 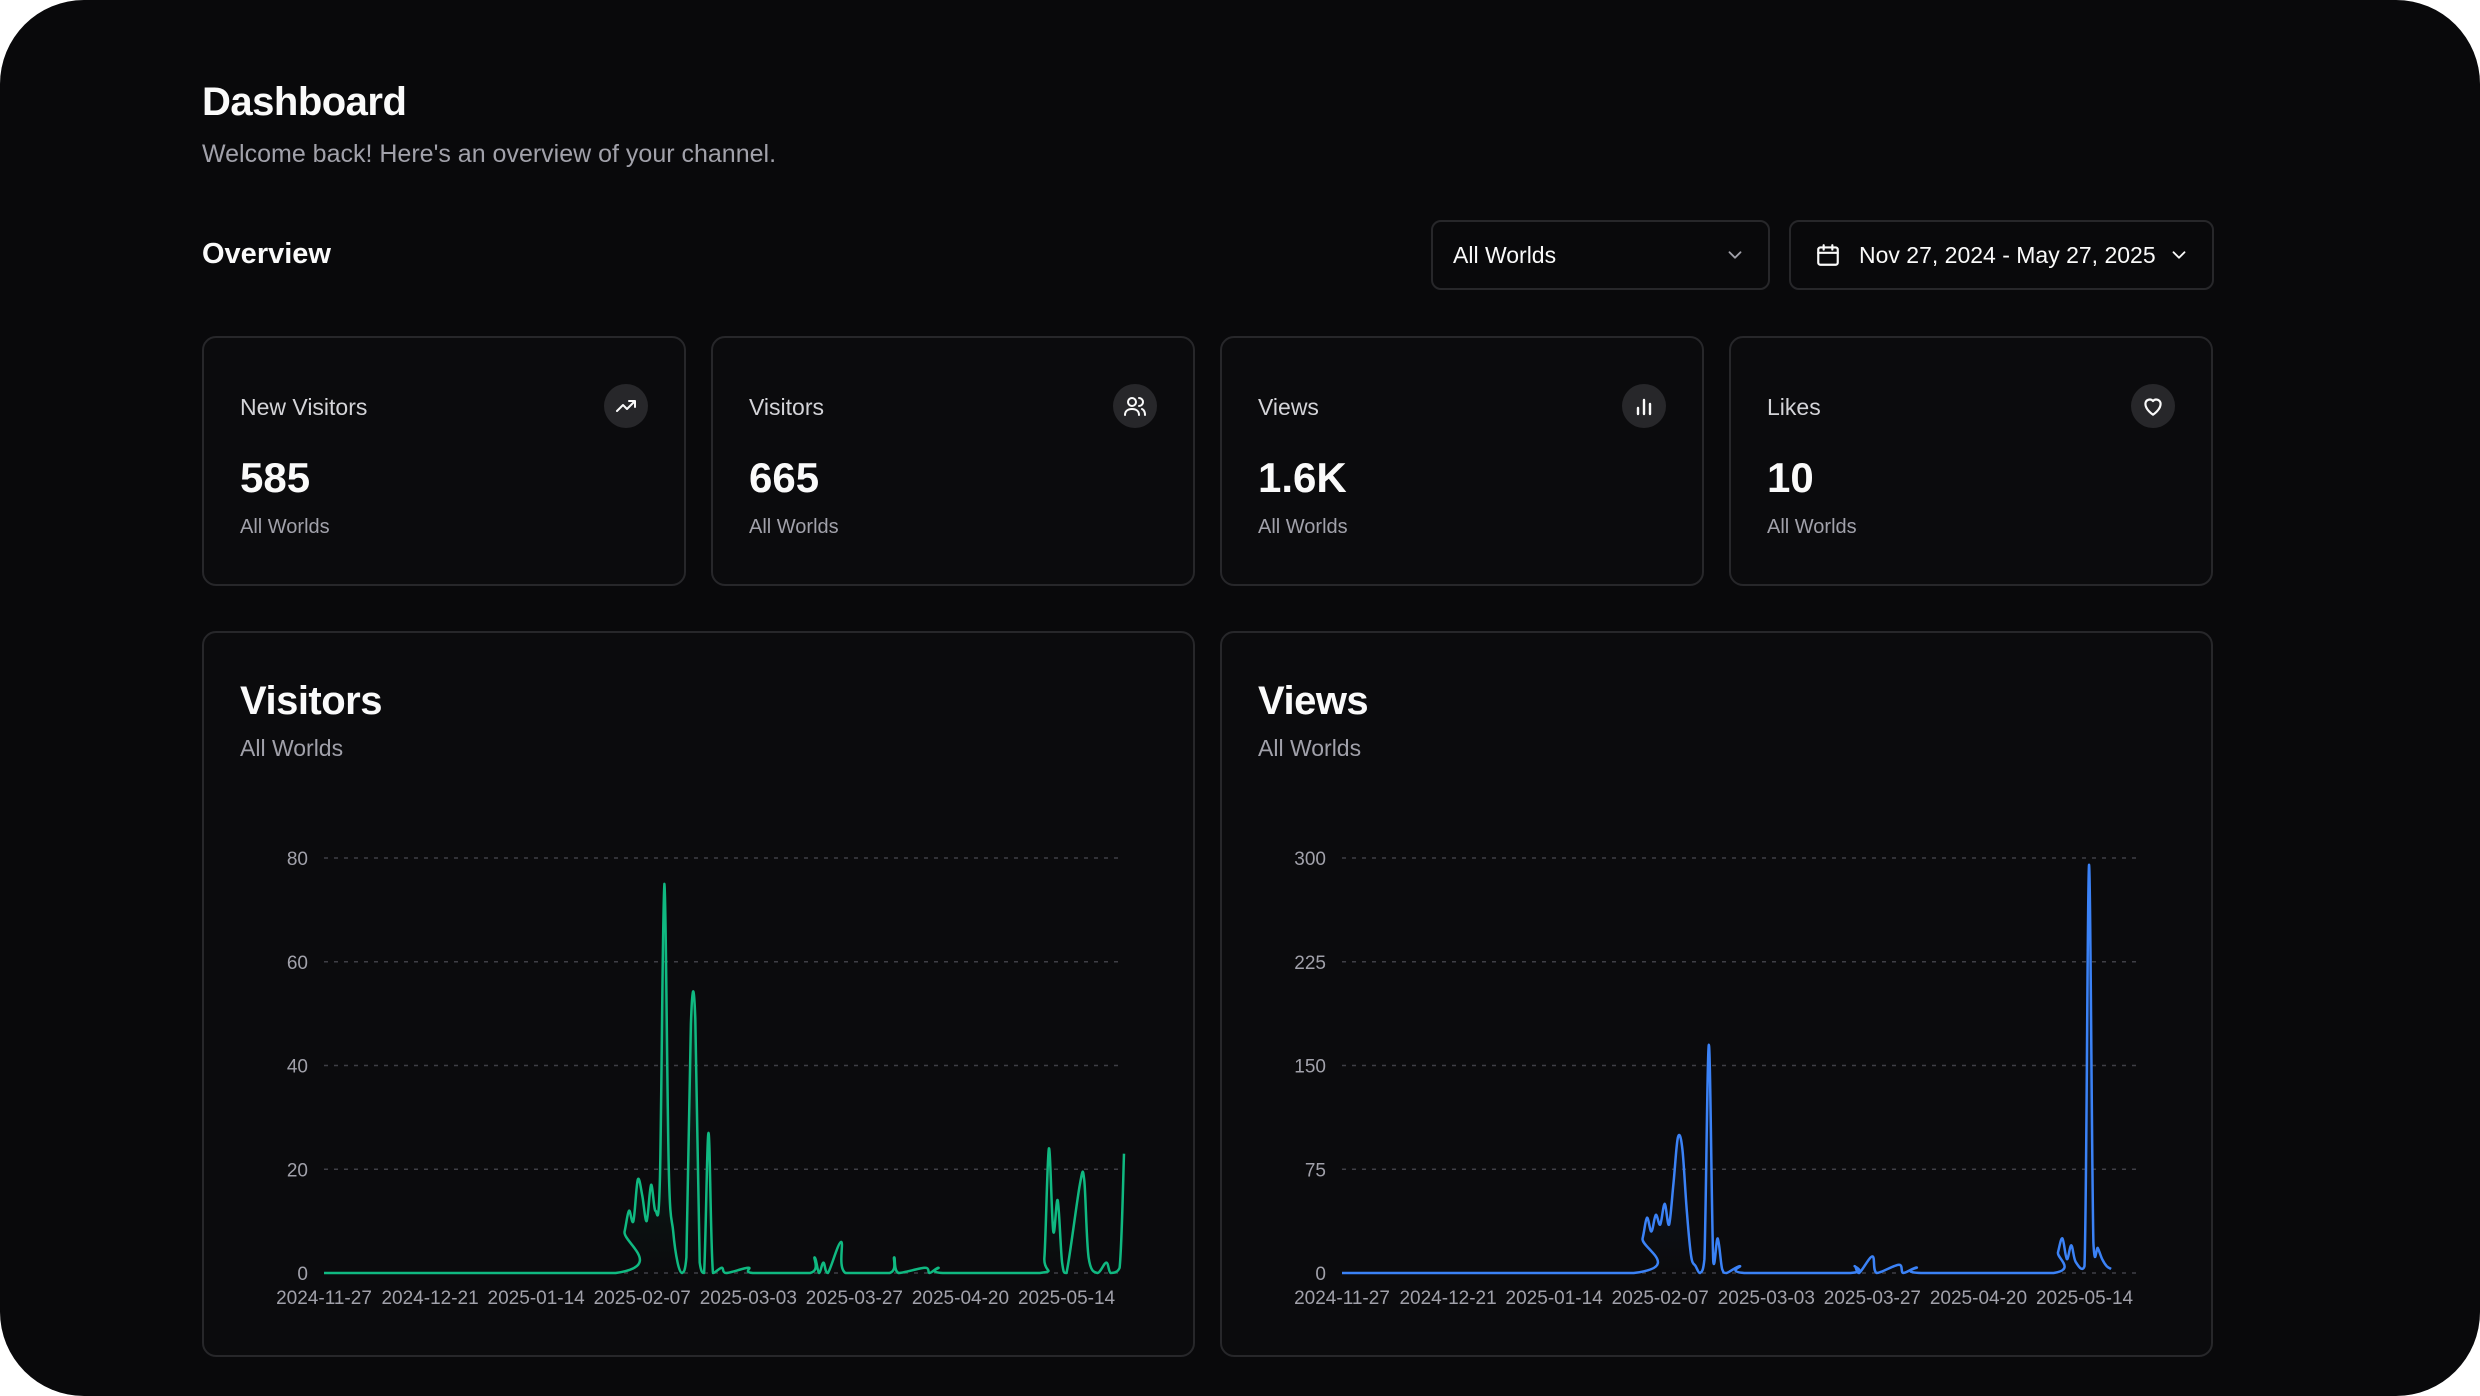 What do you see at coordinates (626, 406) in the screenshot?
I see `trending-up-icon` at bounding box center [626, 406].